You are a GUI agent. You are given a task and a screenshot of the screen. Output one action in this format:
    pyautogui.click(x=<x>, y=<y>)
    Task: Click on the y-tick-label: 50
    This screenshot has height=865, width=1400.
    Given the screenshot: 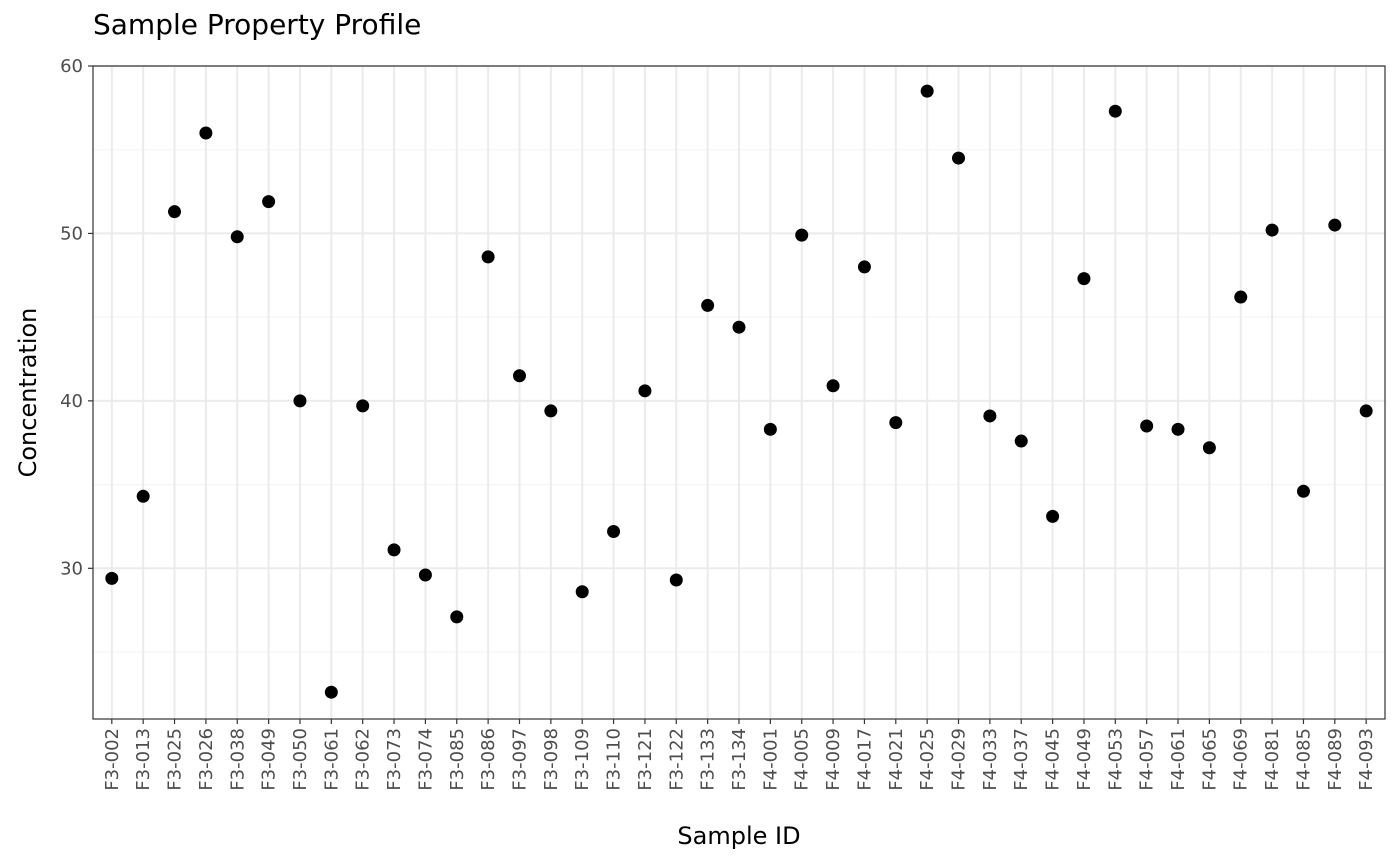 What is the action you would take?
    pyautogui.click(x=71, y=233)
    